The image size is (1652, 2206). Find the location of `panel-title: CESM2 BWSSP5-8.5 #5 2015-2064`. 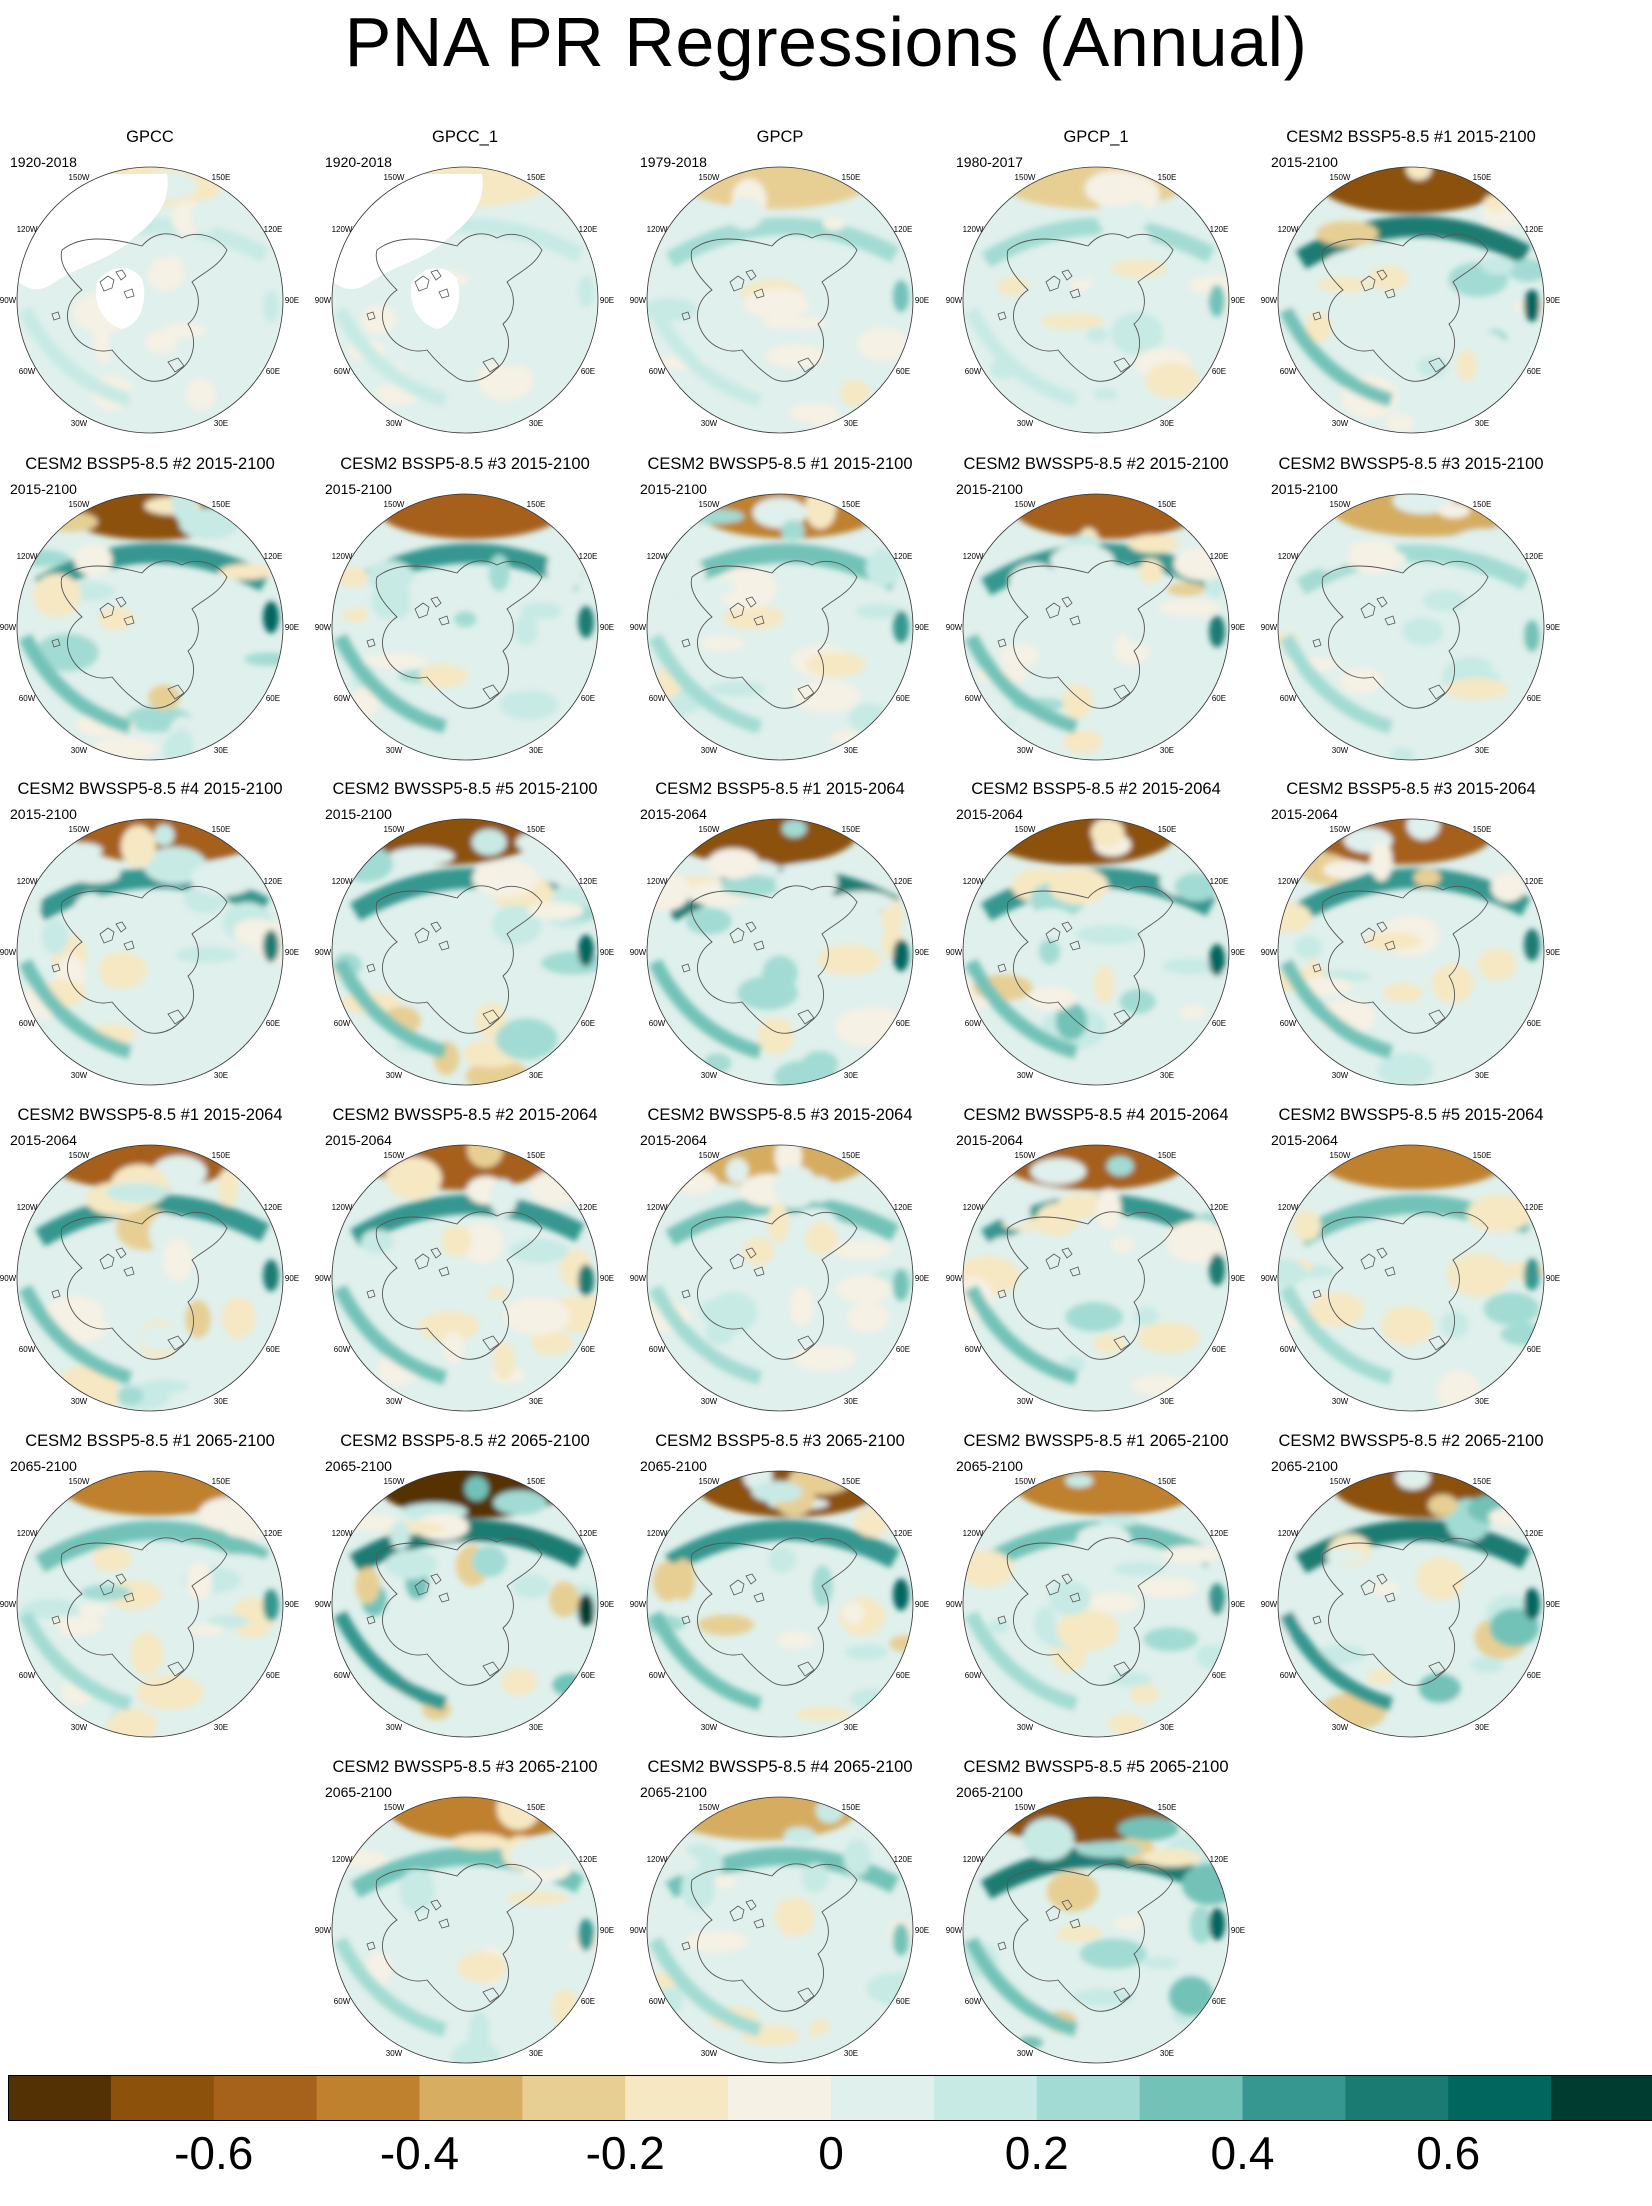

panel-title: CESM2 BWSSP5-8.5 #5 2015-2064 is located at coordinates (1411, 1115).